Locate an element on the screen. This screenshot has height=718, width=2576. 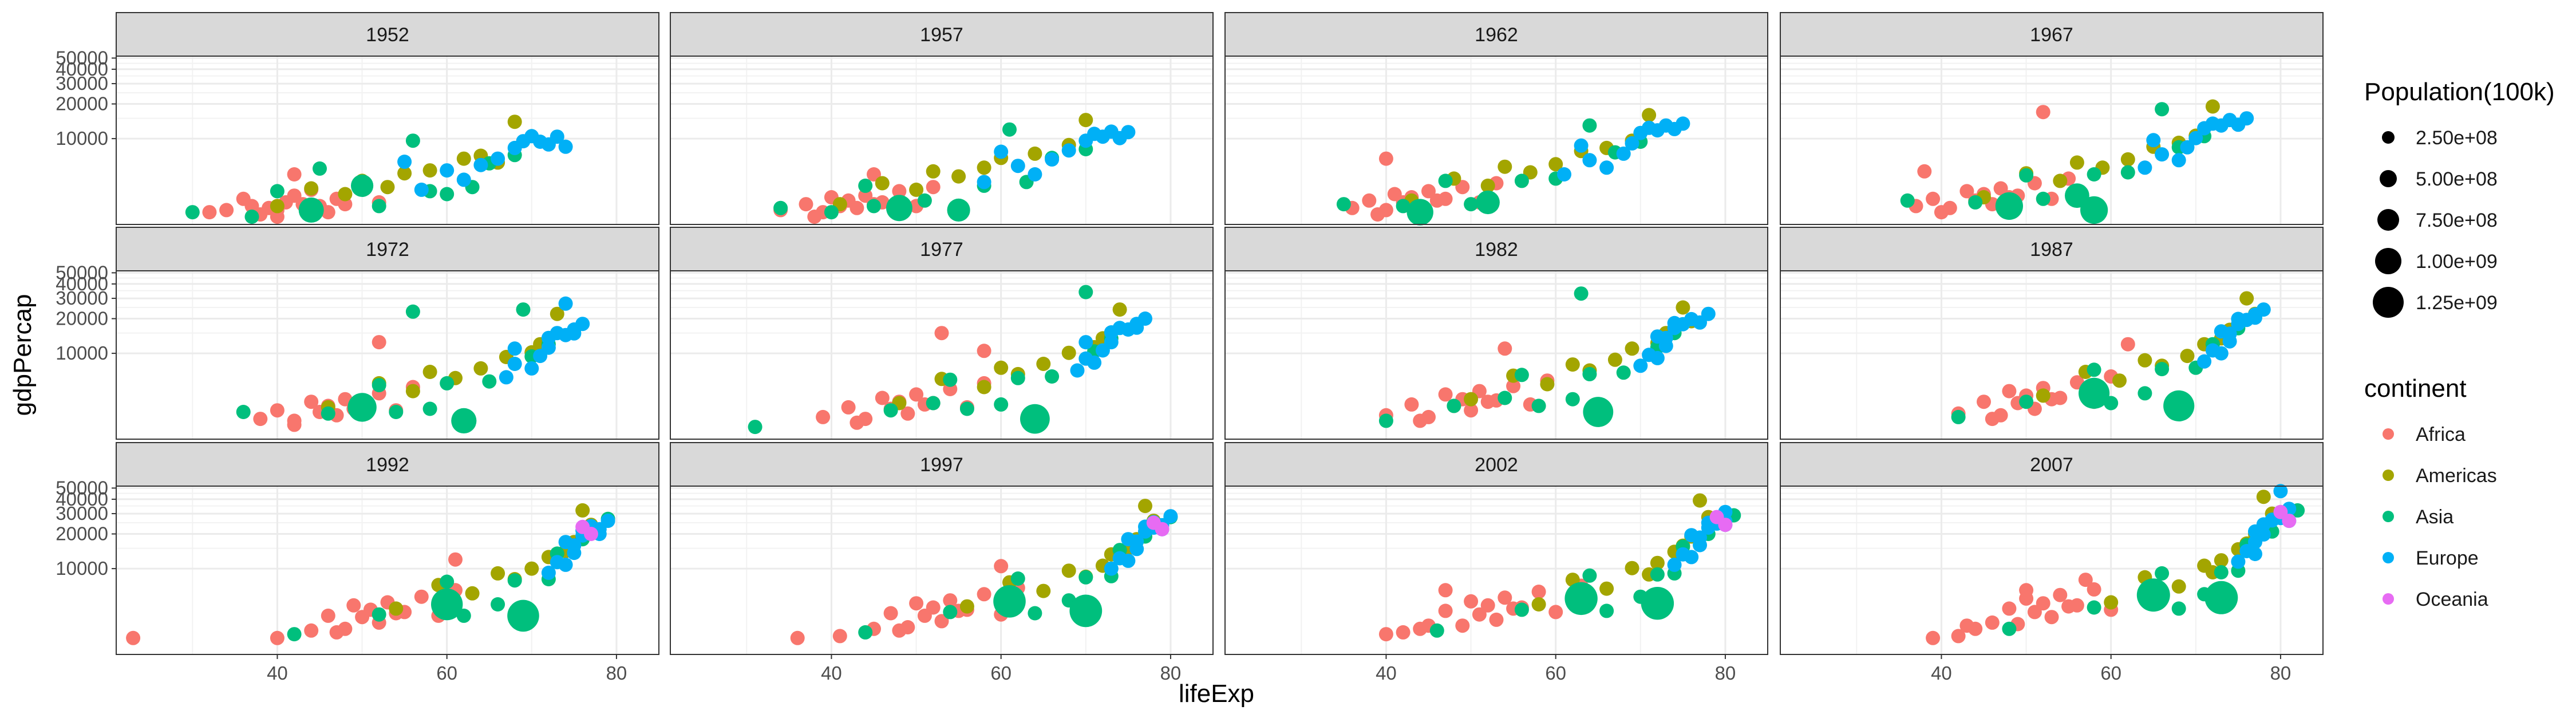
facet-strip-label: 1982 is located at coordinates (1496, 250).